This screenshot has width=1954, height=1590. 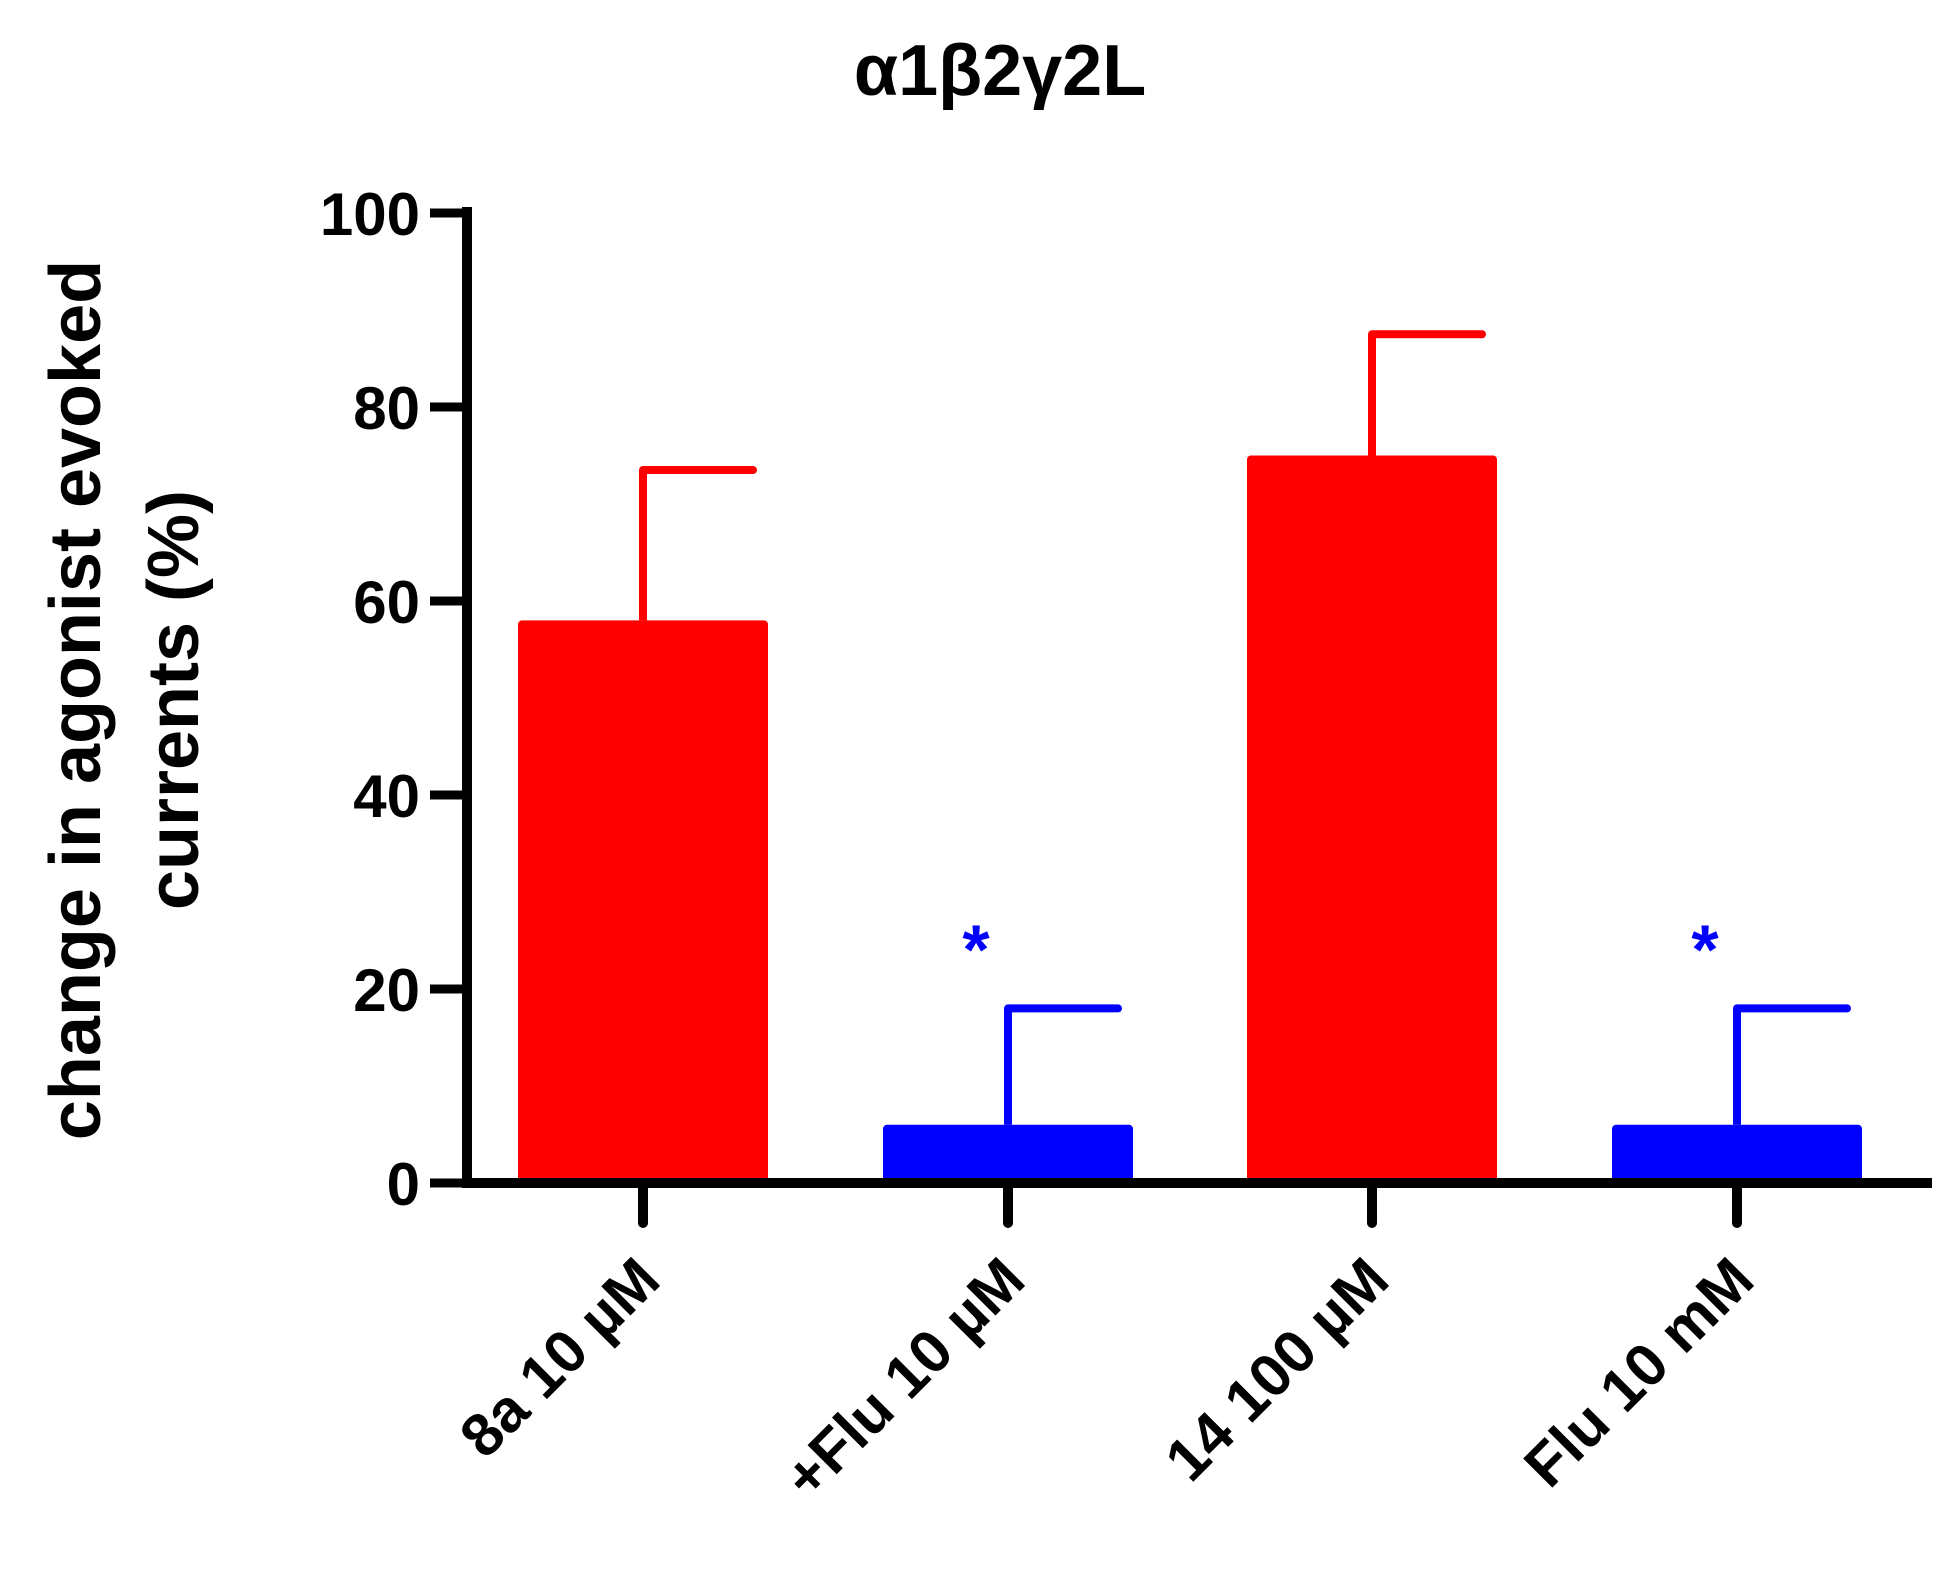 What do you see at coordinates (1106, 1344) in the screenshot?
I see `x-ticks: 8a 10 µM +Flu 10 µM 14 100 µM Flu 10 mM` at bounding box center [1106, 1344].